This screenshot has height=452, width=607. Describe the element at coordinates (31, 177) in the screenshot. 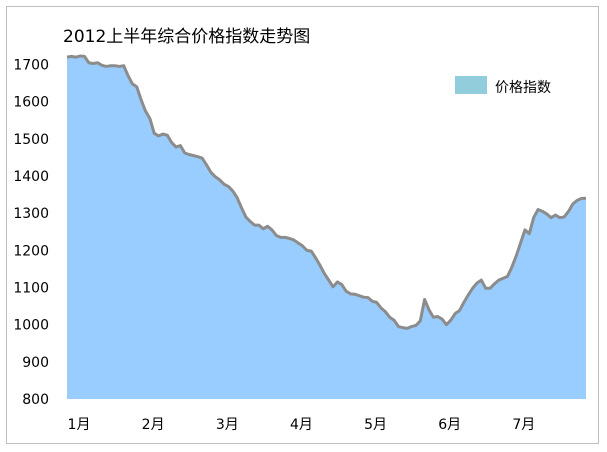

I see `y-tick-label: 1400` at that location.